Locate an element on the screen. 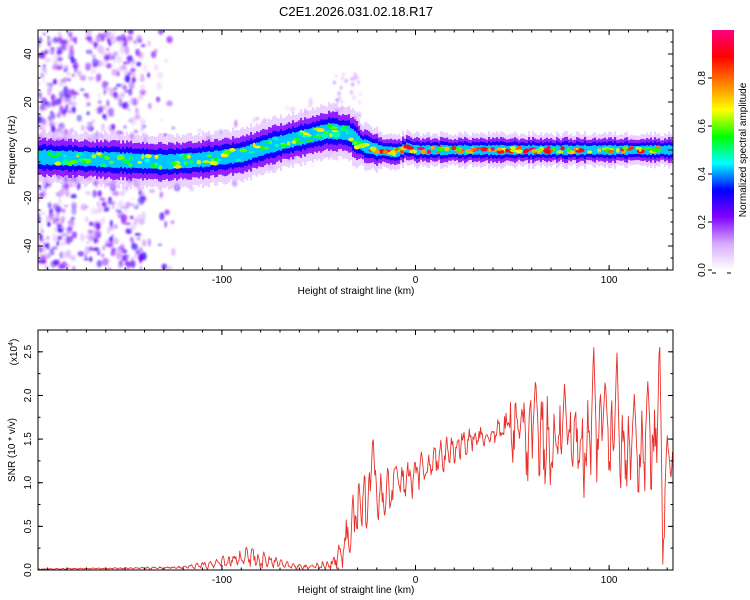  snr-y-tick-label: 1.0 is located at coordinates (28, 482).